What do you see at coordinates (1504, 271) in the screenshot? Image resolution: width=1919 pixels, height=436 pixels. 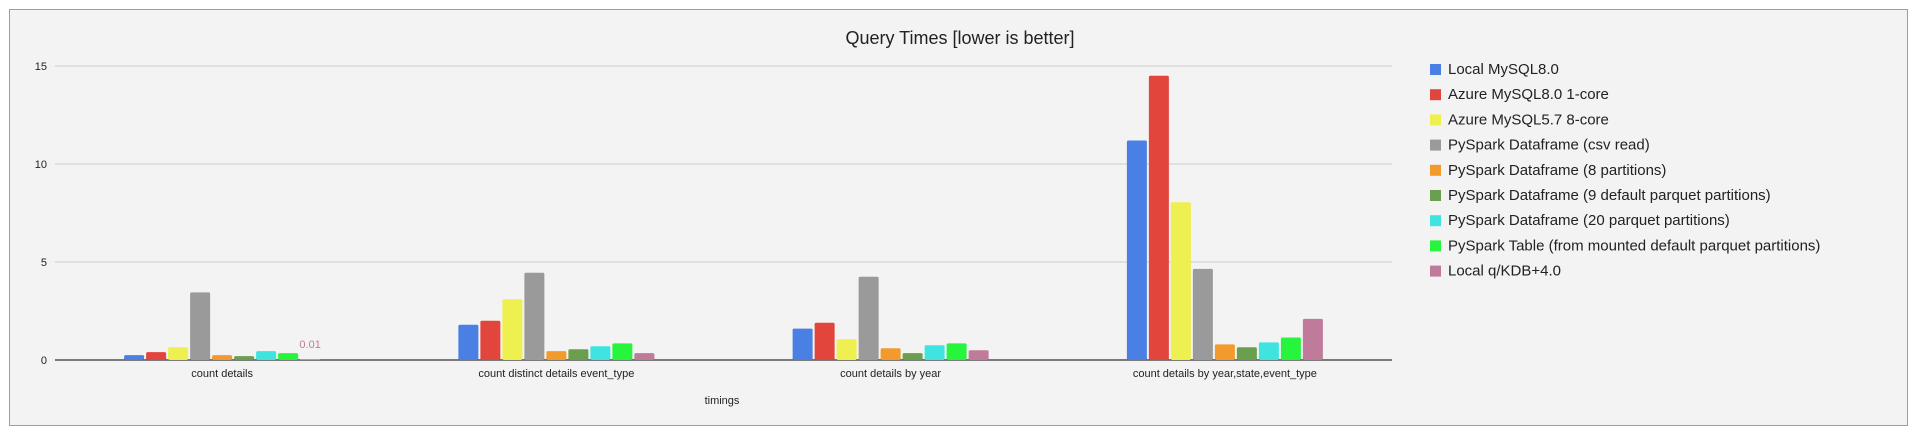 I see `legend-label: Local q/KDB+4.0` at bounding box center [1504, 271].